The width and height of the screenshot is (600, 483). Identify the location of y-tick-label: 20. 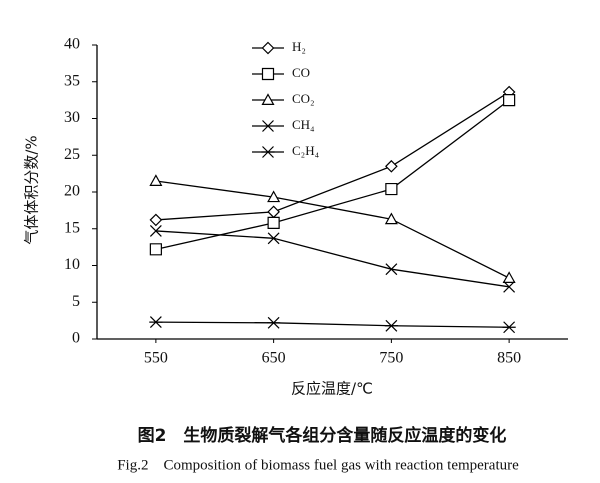
(72, 191).